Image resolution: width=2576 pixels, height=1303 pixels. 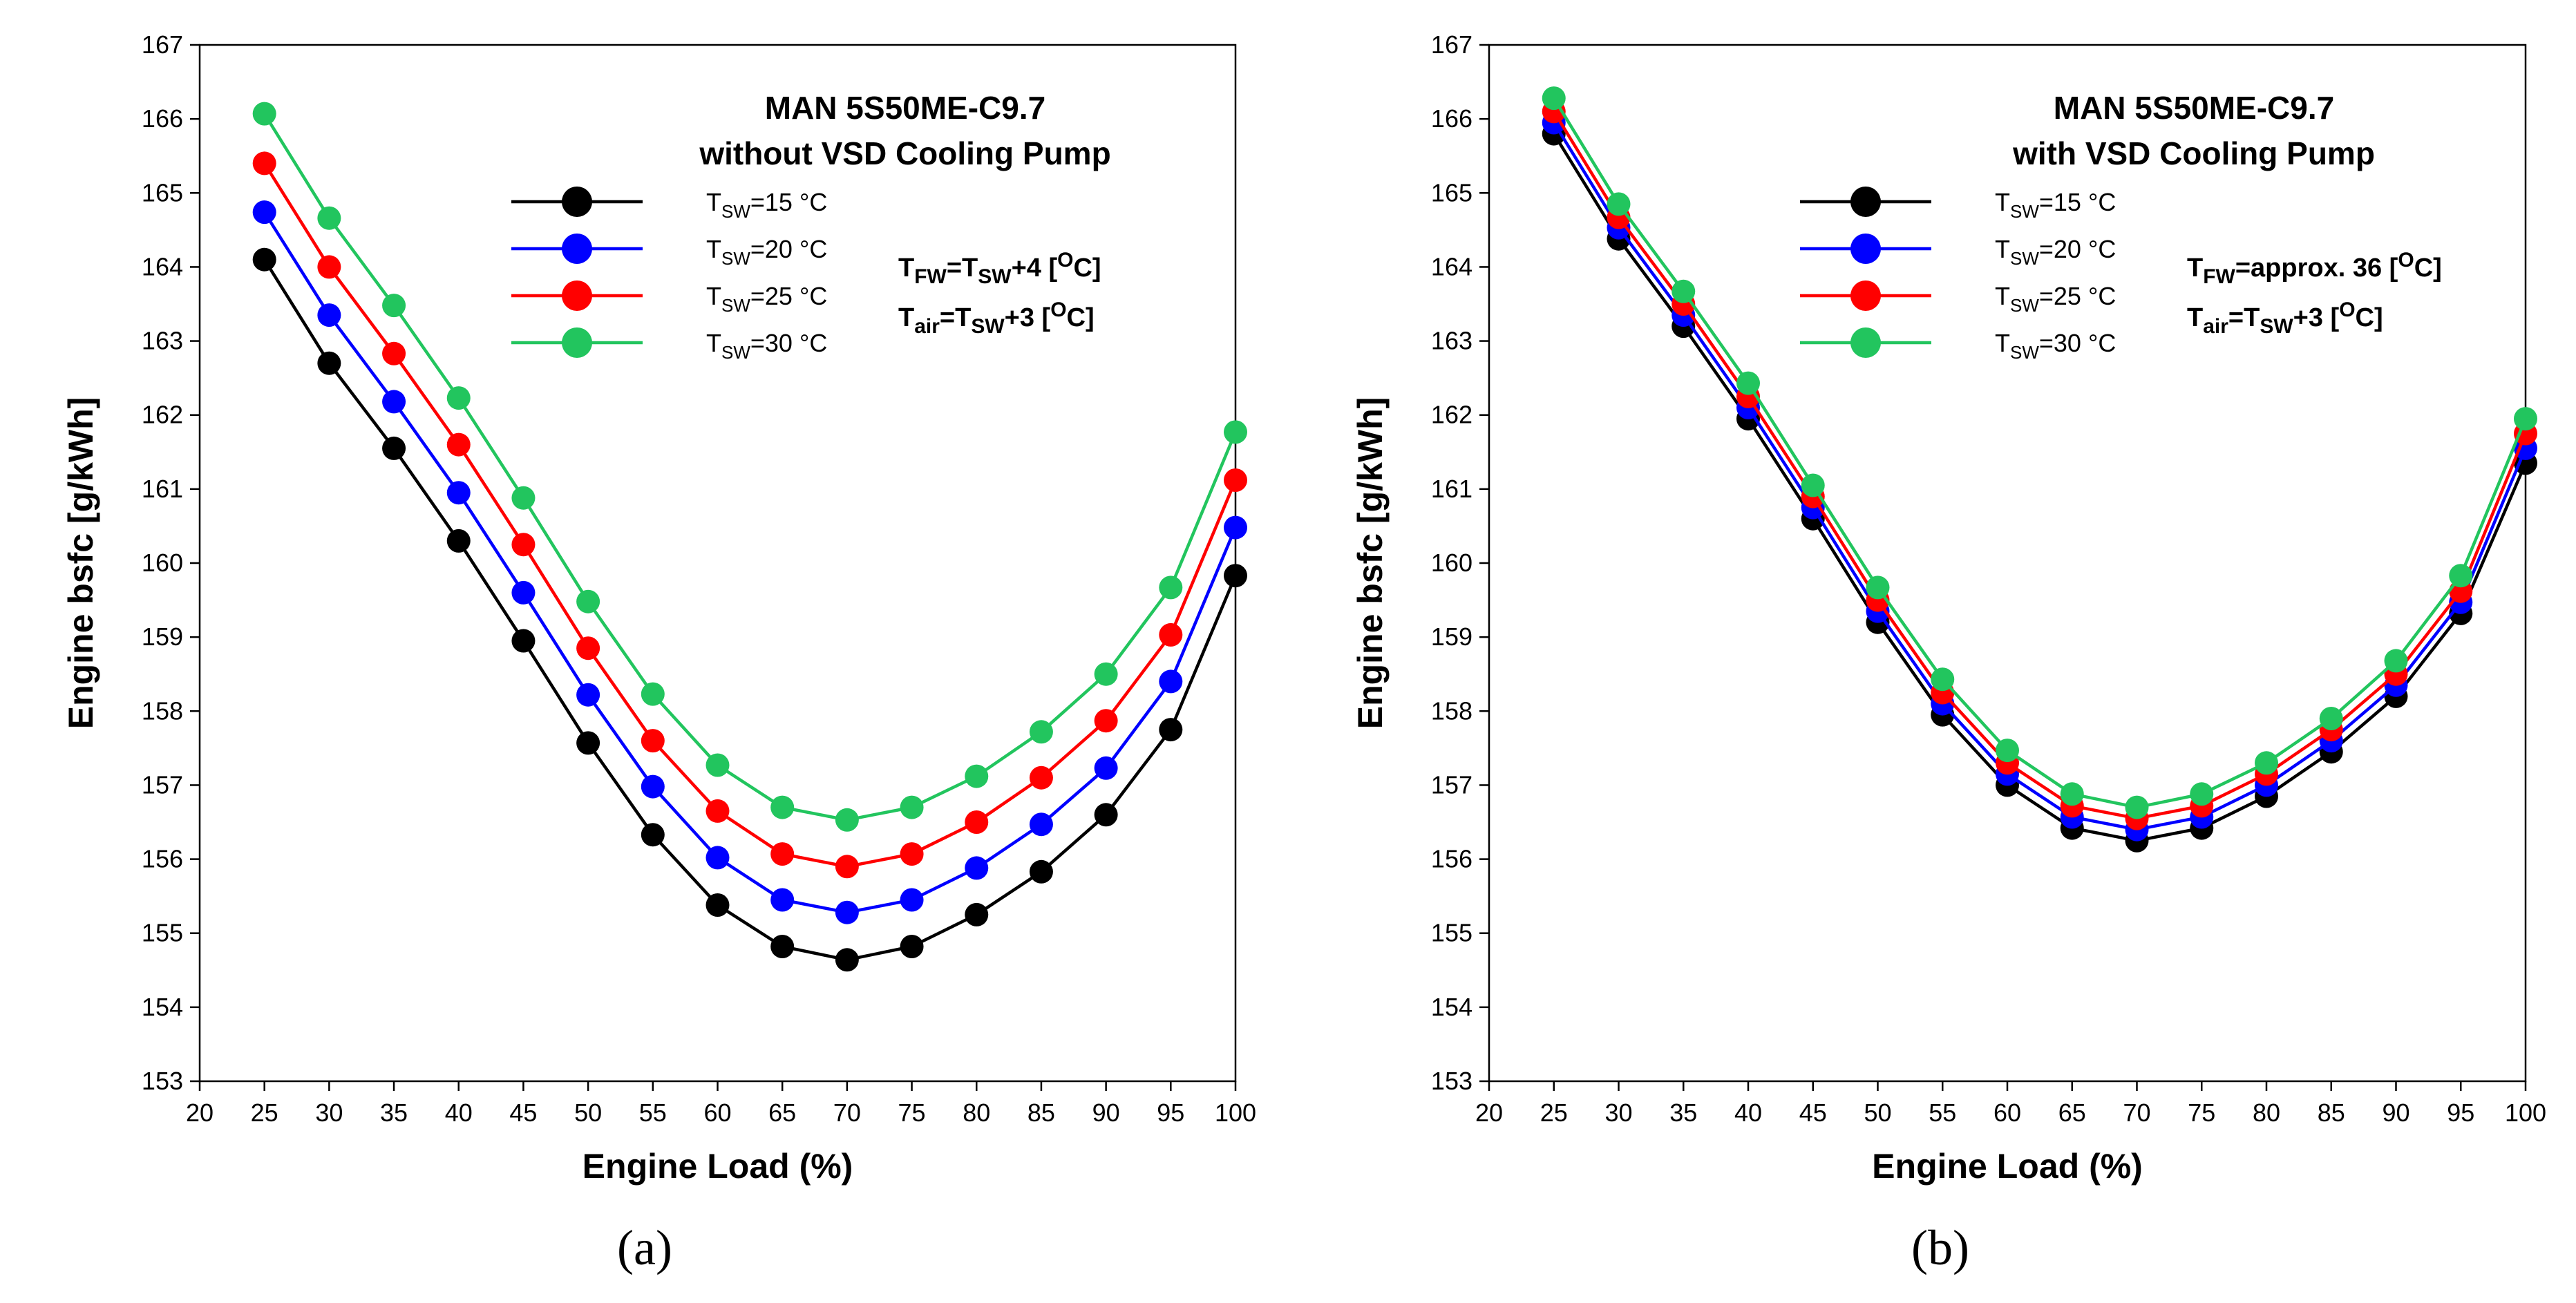 I want to click on annotation-0: TFW=approx. 36 [OC], so click(x=2314, y=268).